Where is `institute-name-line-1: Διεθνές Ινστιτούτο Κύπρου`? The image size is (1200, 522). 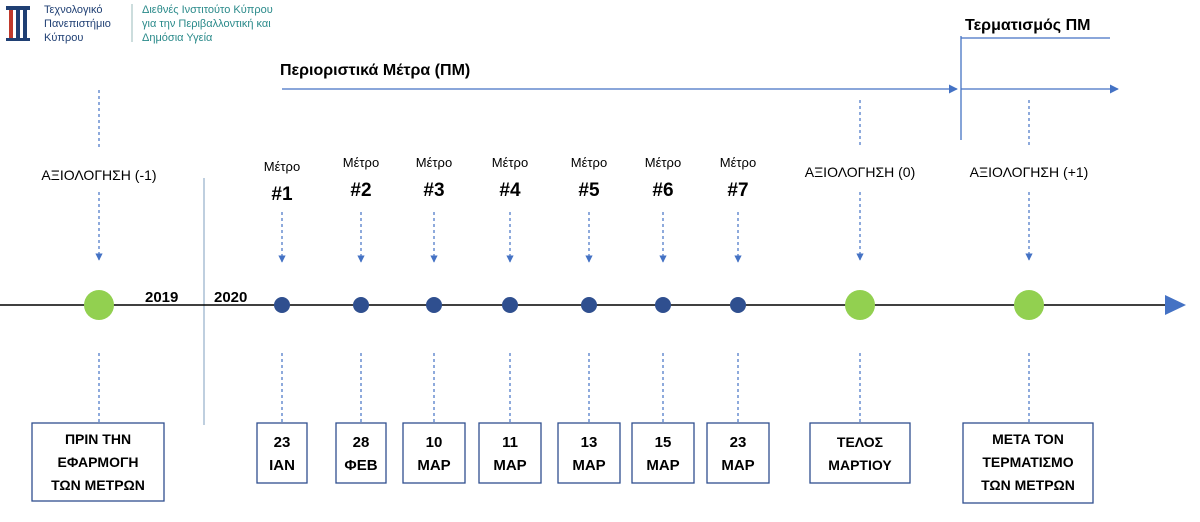 institute-name-line-1: Διεθνές Ινστιτούτο Κύπρου is located at coordinates (207, 10).